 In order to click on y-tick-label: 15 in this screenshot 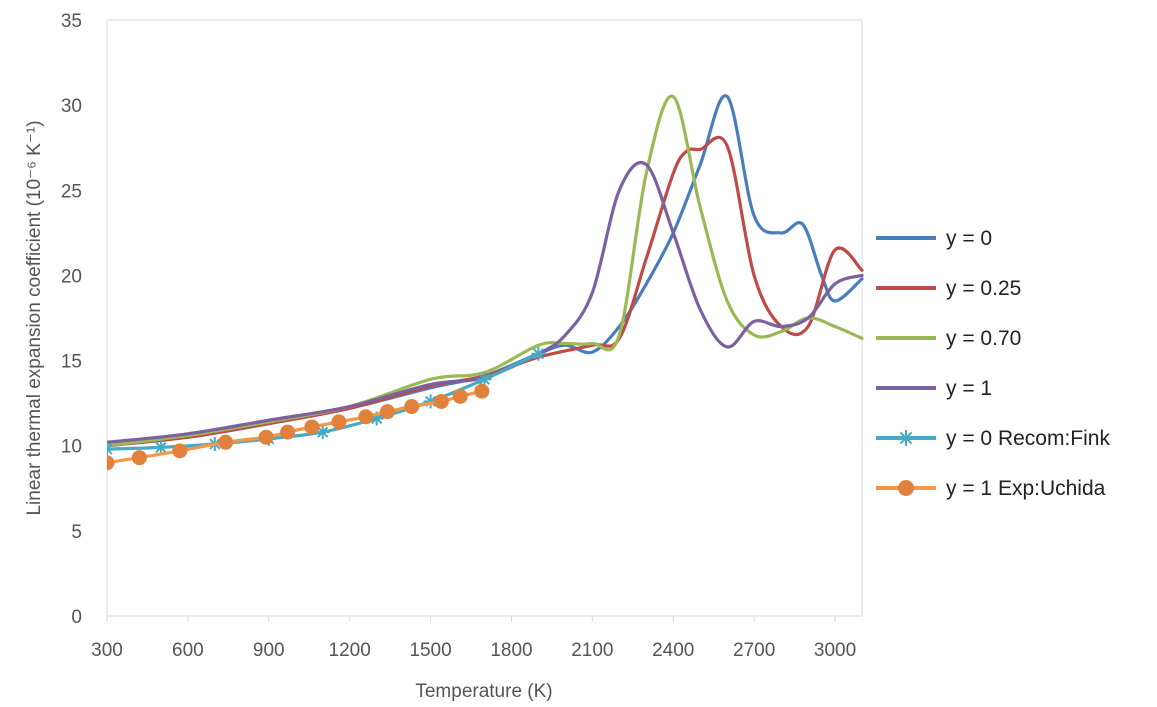, I will do `click(71, 362)`.